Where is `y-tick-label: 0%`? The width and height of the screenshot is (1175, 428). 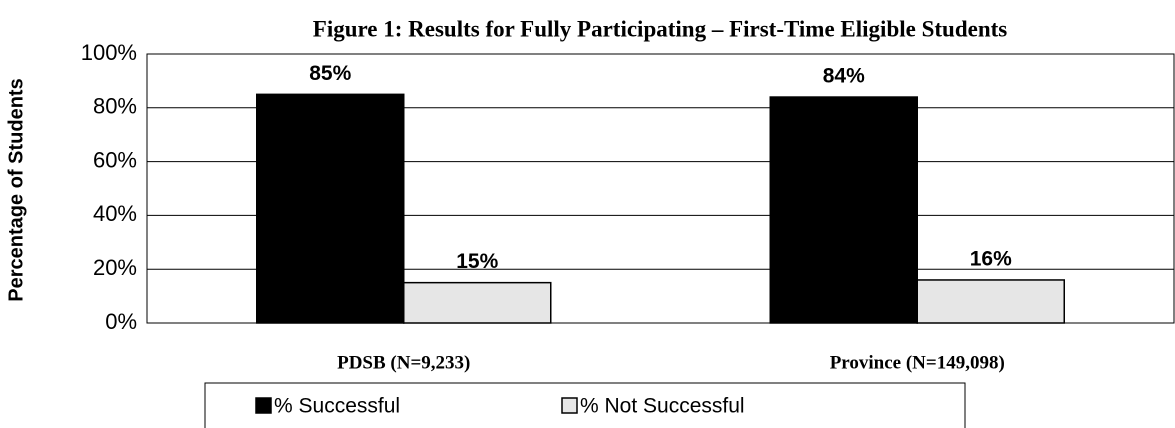 y-tick-label: 0% is located at coordinates (121, 321).